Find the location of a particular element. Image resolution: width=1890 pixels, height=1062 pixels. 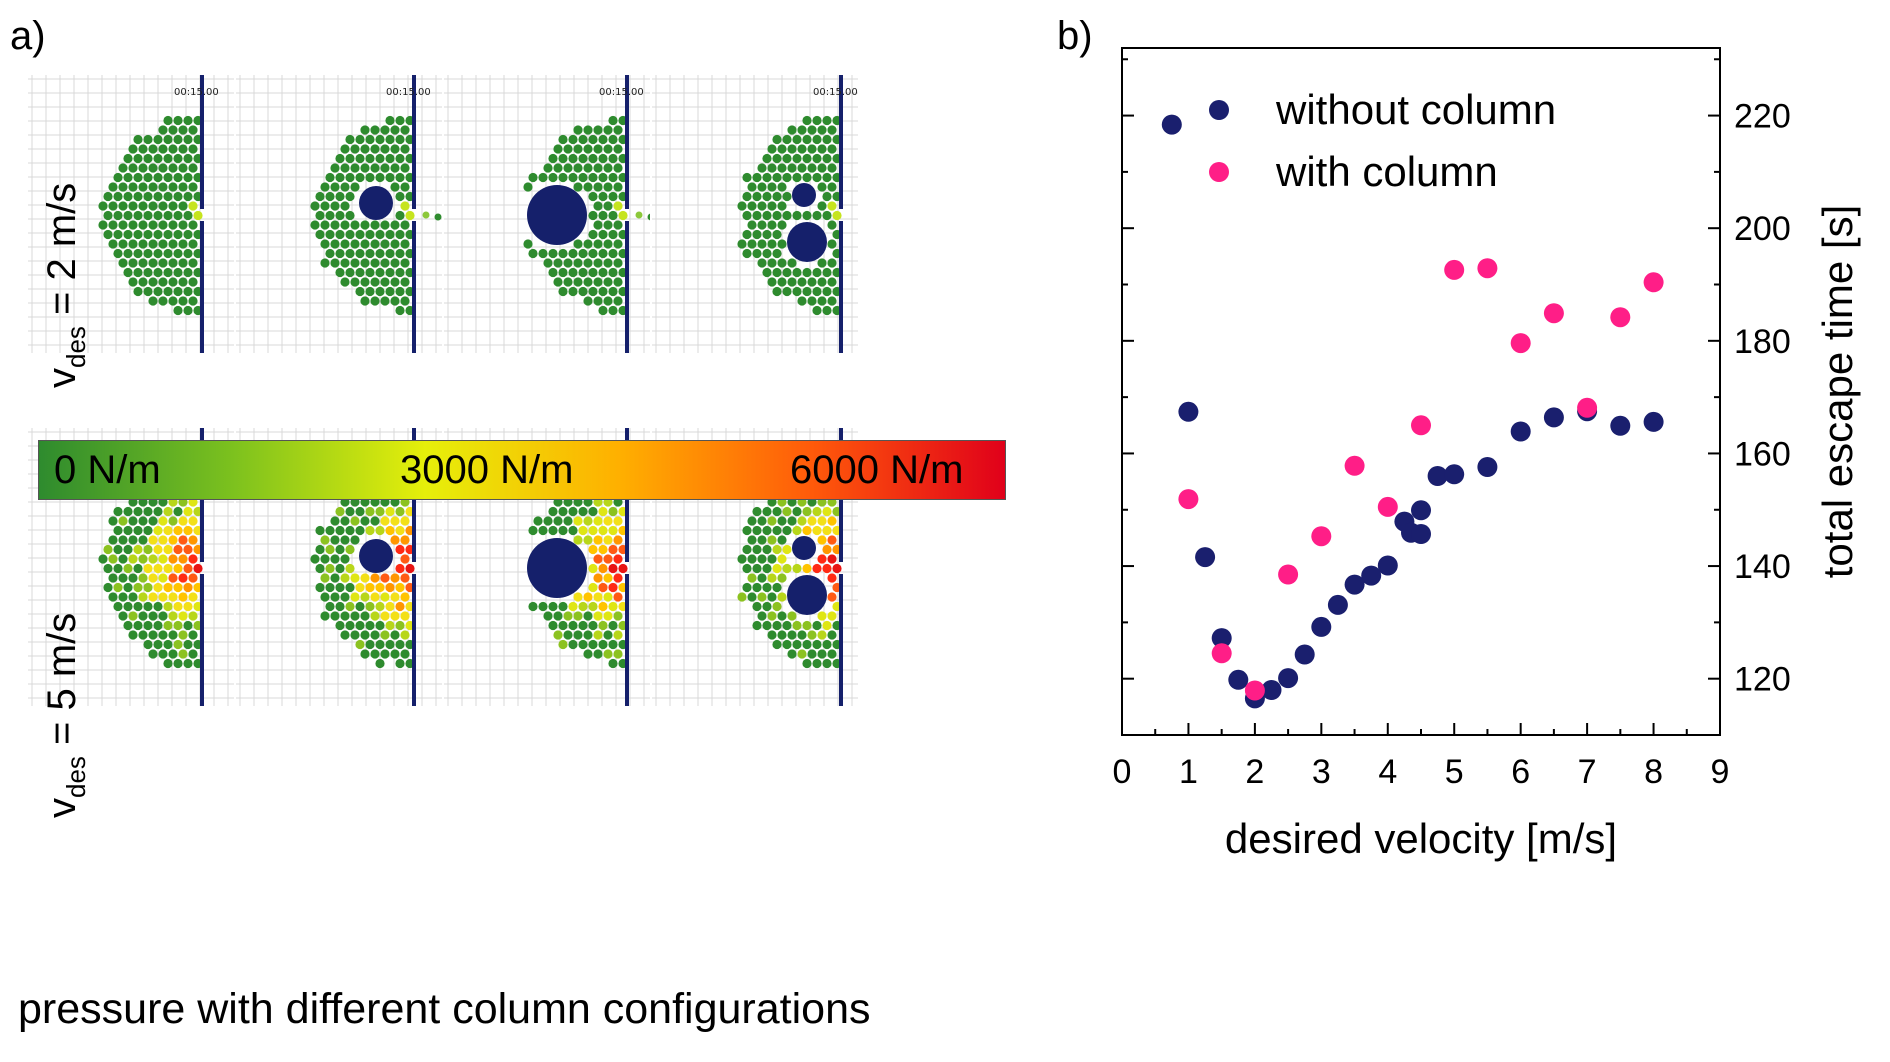

row-label-top-v: v is located at coordinates (62, 378).